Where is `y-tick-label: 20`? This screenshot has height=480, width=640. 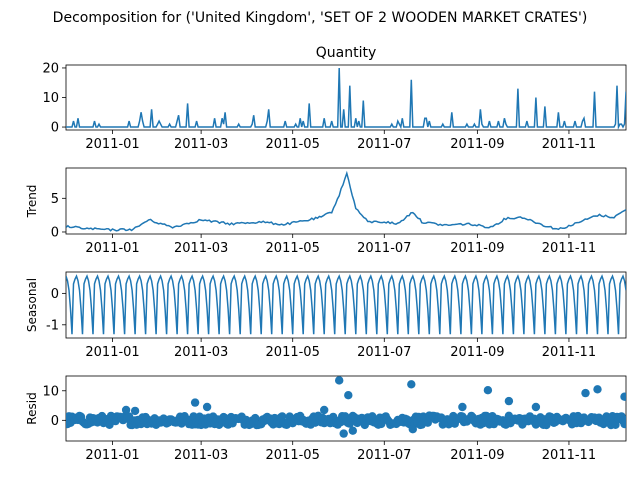 y-tick-label: 20 is located at coordinates (50, 68).